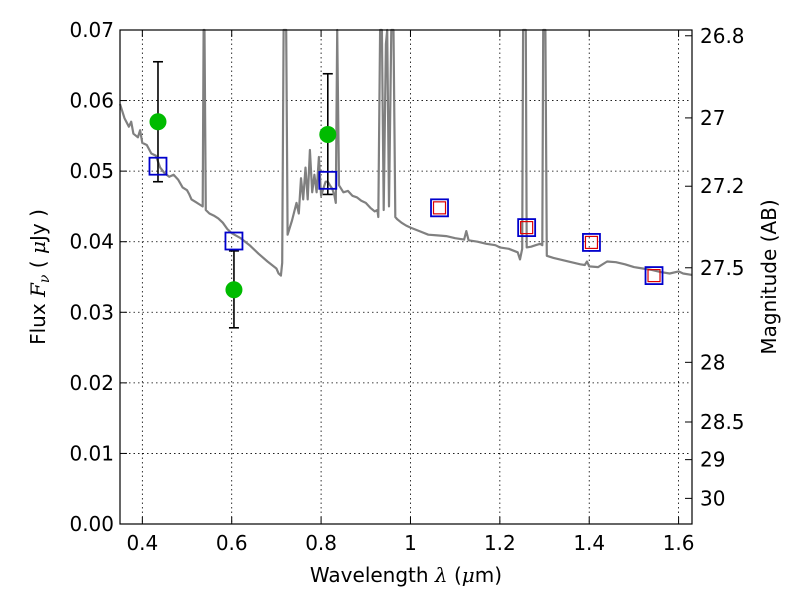  I want to click on y2-tick-label: 28.5, so click(722, 422).